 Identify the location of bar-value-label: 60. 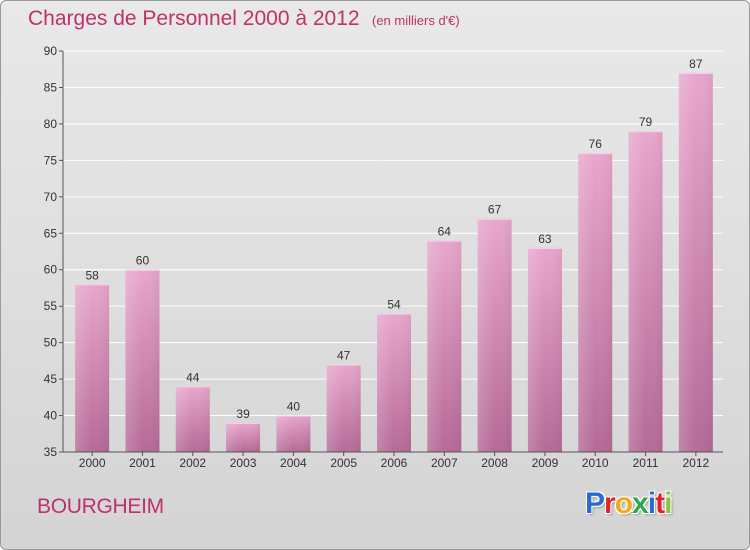
(143, 261).